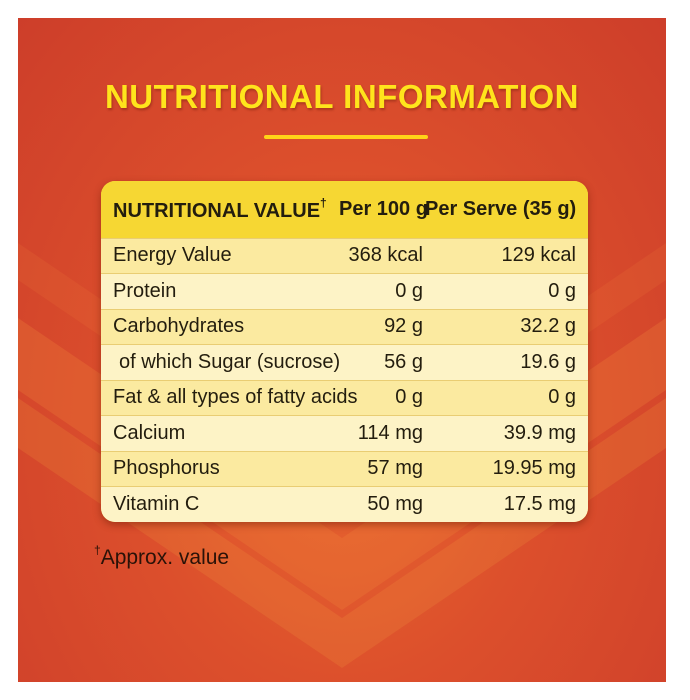 This screenshot has height=700, width=690. I want to click on row-per-serve: 39.9 mg, so click(539, 432).